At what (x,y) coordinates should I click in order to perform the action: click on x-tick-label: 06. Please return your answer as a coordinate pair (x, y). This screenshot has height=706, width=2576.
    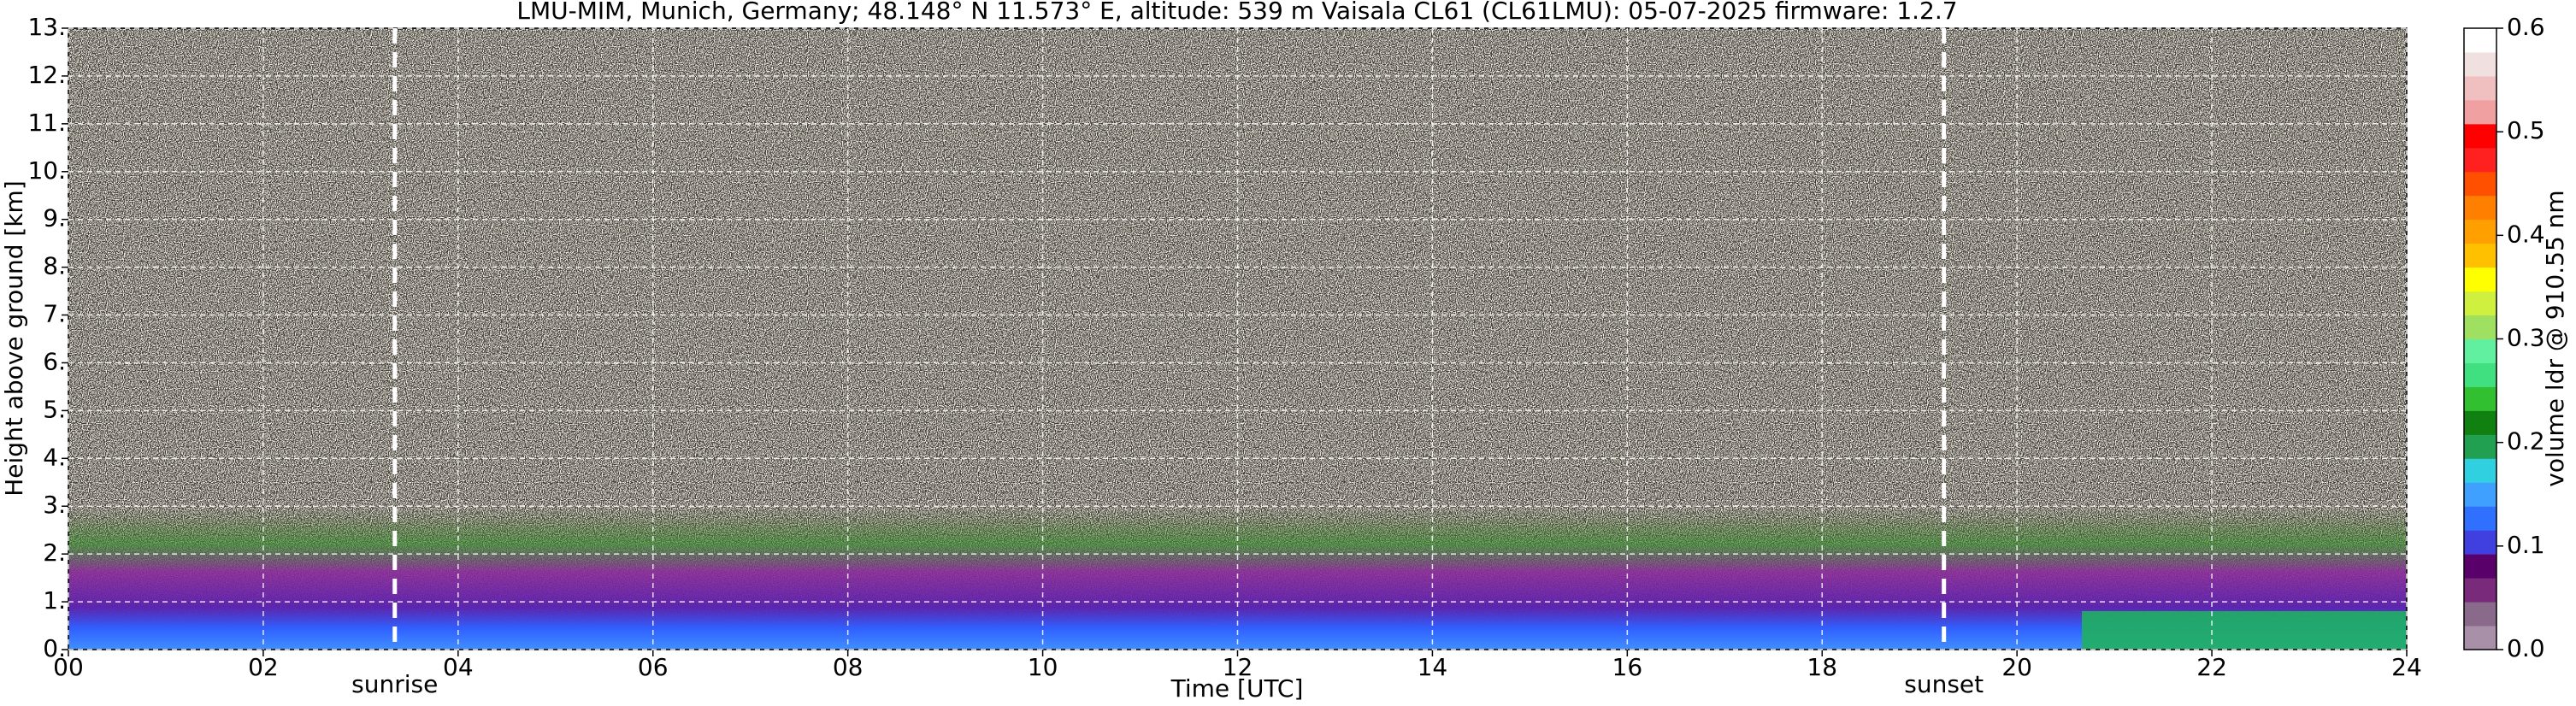
    Looking at the image, I should click on (653, 667).